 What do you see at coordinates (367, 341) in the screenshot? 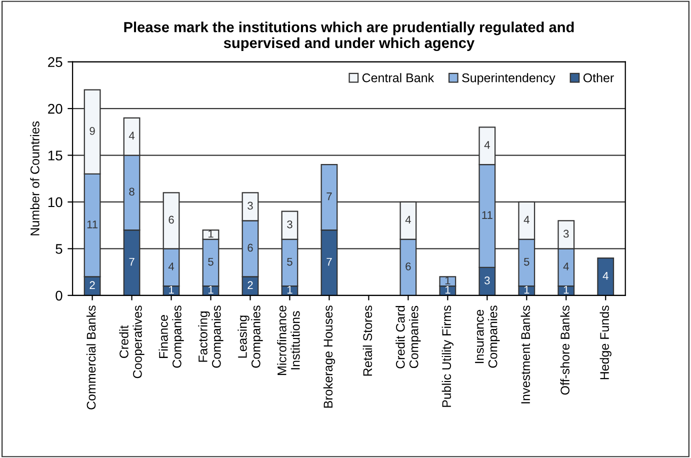
I see `x-tick-label: Retail Stores` at bounding box center [367, 341].